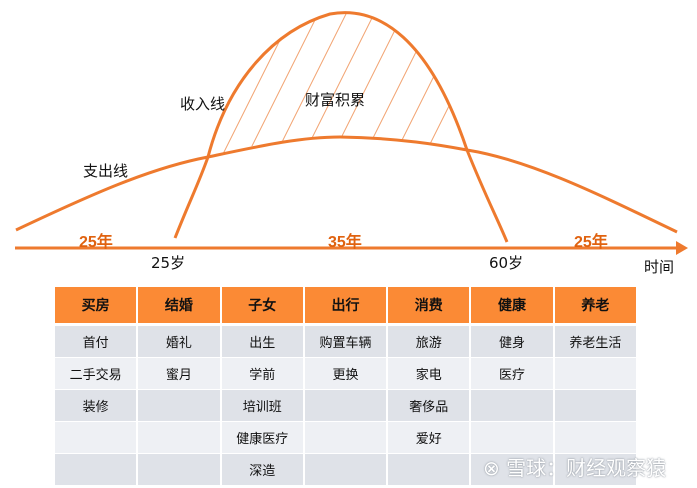 This screenshot has height=488, width=697. Describe the element at coordinates (262, 373) in the screenshot. I see `table-cell: 学前` at that location.